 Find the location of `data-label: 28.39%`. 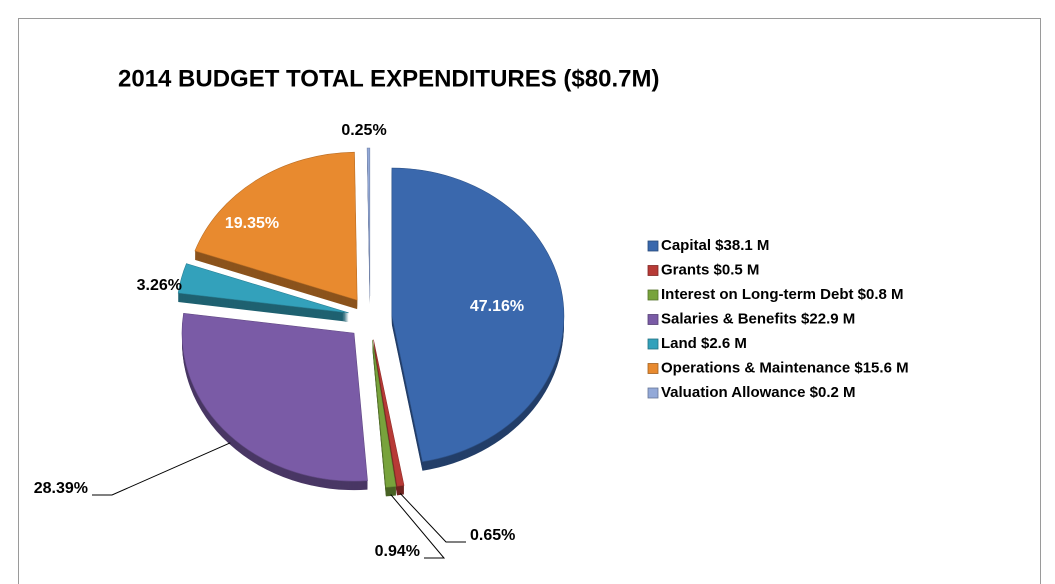

data-label: 28.39% is located at coordinates (61, 488).